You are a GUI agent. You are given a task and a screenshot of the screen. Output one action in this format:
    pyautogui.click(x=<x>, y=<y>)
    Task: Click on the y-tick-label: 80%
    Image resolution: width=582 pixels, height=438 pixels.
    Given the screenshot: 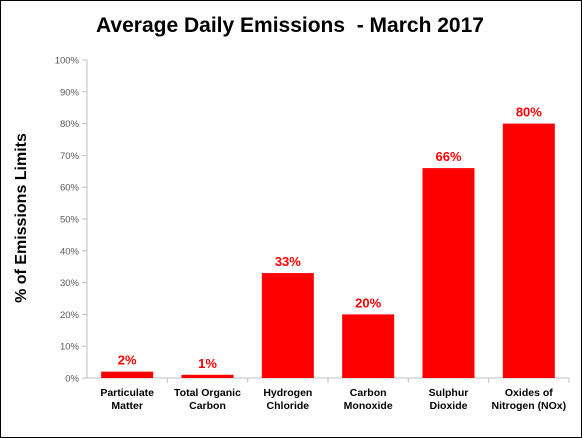 What is the action you would take?
    pyautogui.click(x=70, y=124)
    